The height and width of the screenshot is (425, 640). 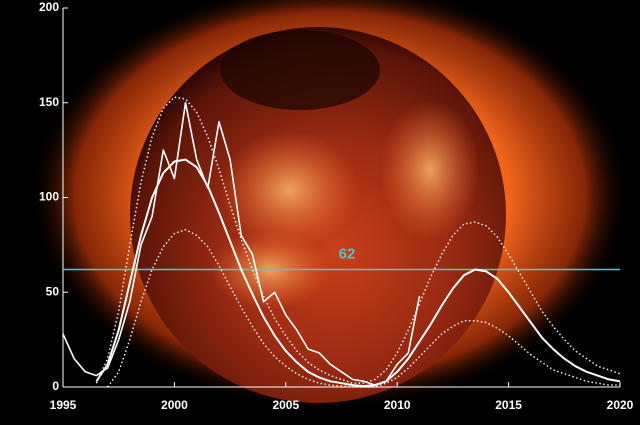 I want to click on x-tick-label: 2000, so click(x=174, y=405).